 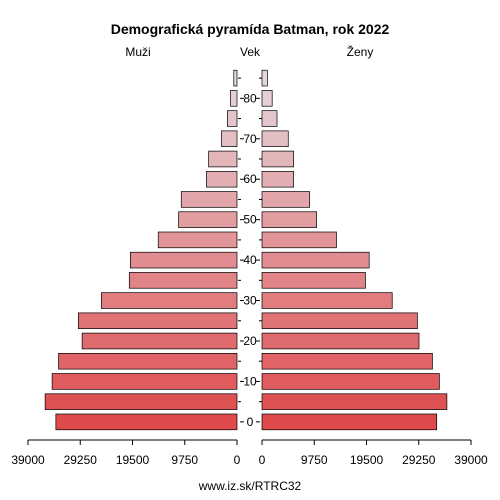 What do you see at coordinates (250, 260) in the screenshot?
I see `age-tick-label-40: 40` at bounding box center [250, 260].